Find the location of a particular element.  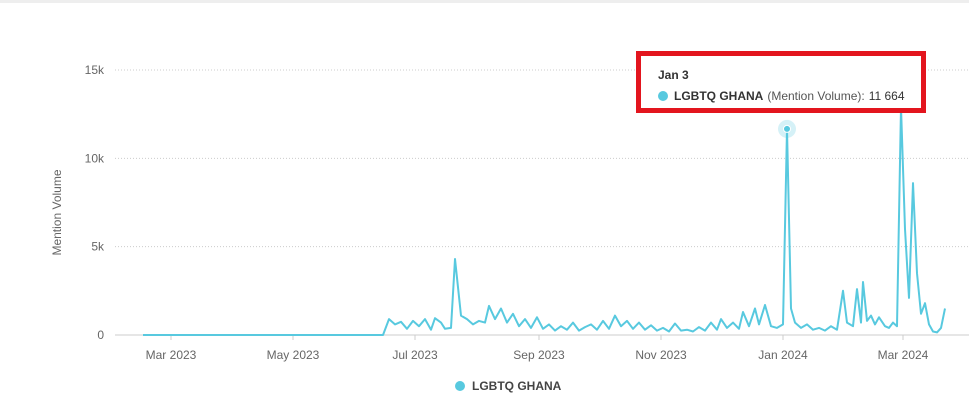

legend-item: LGBTQ GHANA is located at coordinates (508, 386).